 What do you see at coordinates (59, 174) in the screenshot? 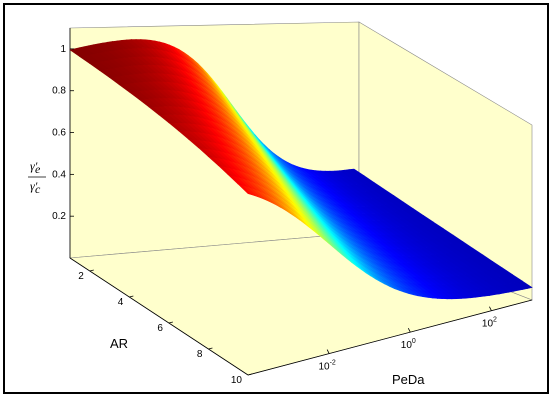
I see `z-tick-label: 0.4` at bounding box center [59, 174].